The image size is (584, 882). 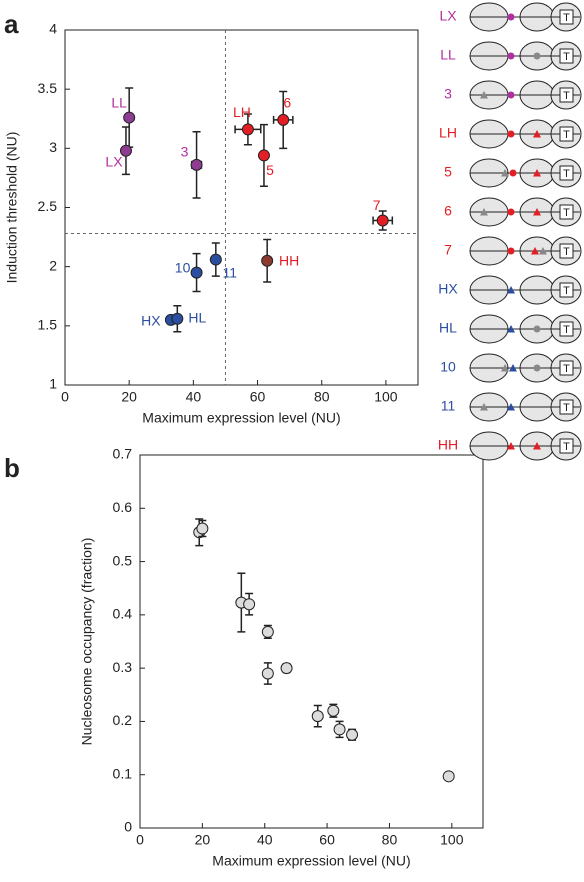 What do you see at coordinates (140, 840) in the screenshot?
I see `x-tick-label: 0` at bounding box center [140, 840].